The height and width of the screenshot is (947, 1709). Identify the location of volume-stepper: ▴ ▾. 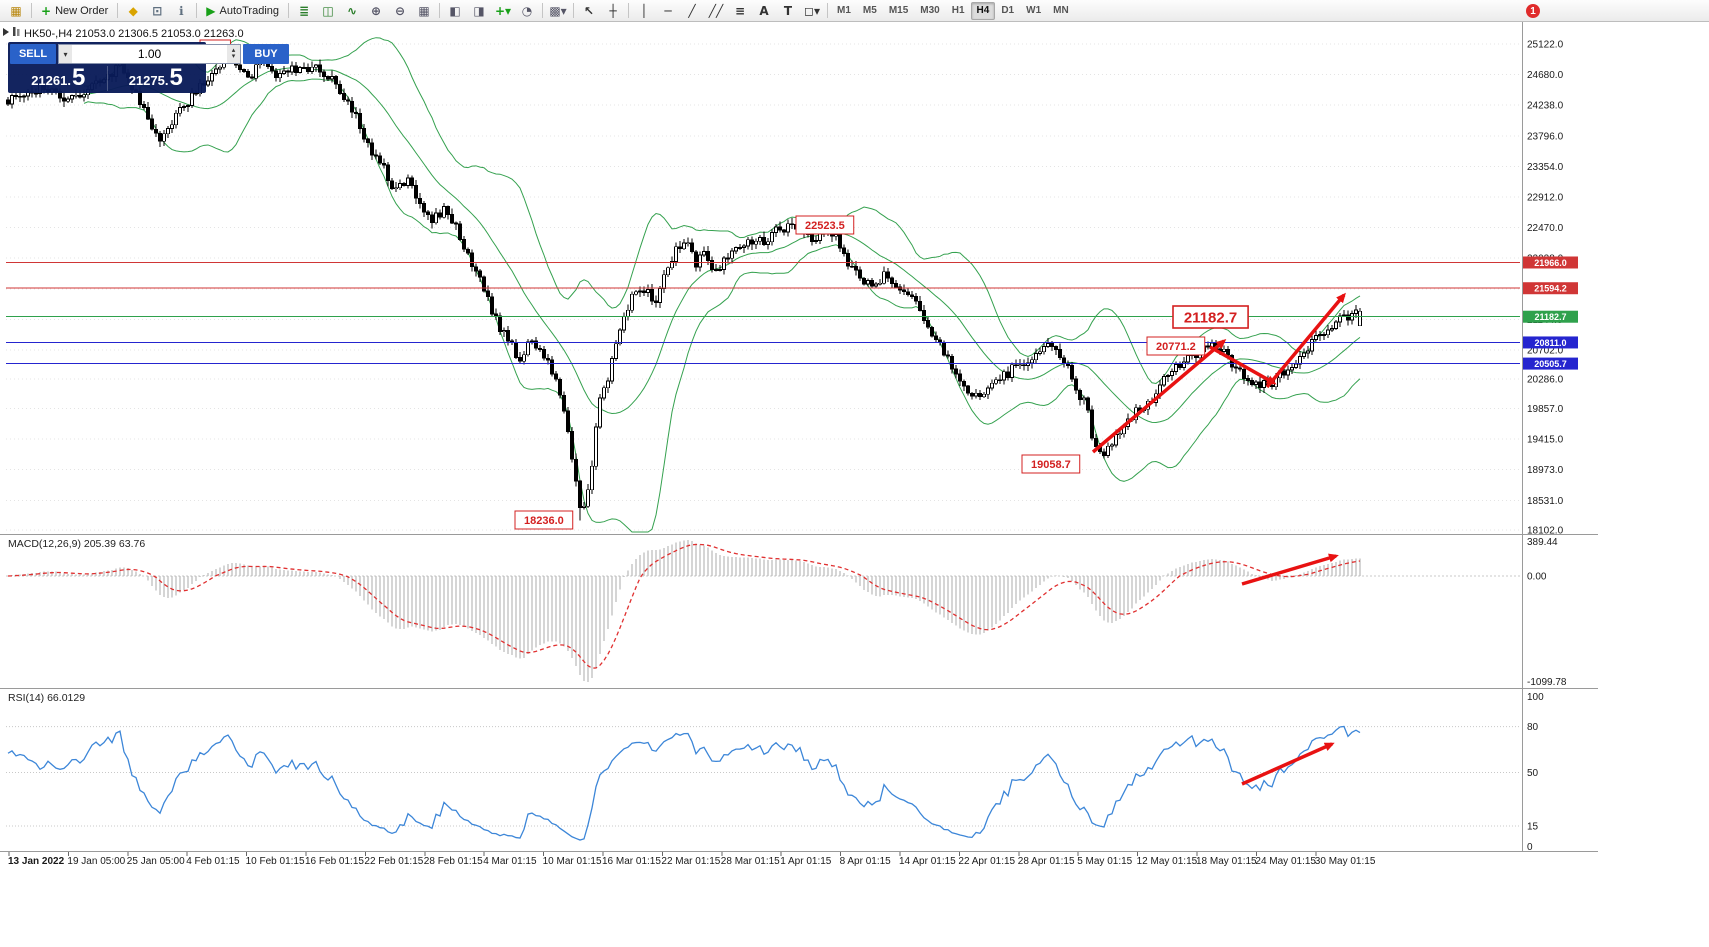
(233, 54).